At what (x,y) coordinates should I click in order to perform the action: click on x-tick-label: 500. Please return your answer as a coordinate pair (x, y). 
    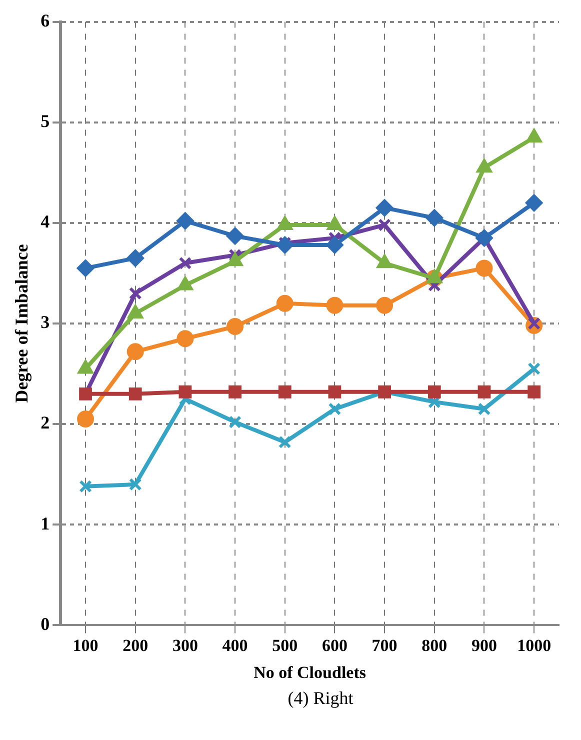
    Looking at the image, I should click on (285, 645).